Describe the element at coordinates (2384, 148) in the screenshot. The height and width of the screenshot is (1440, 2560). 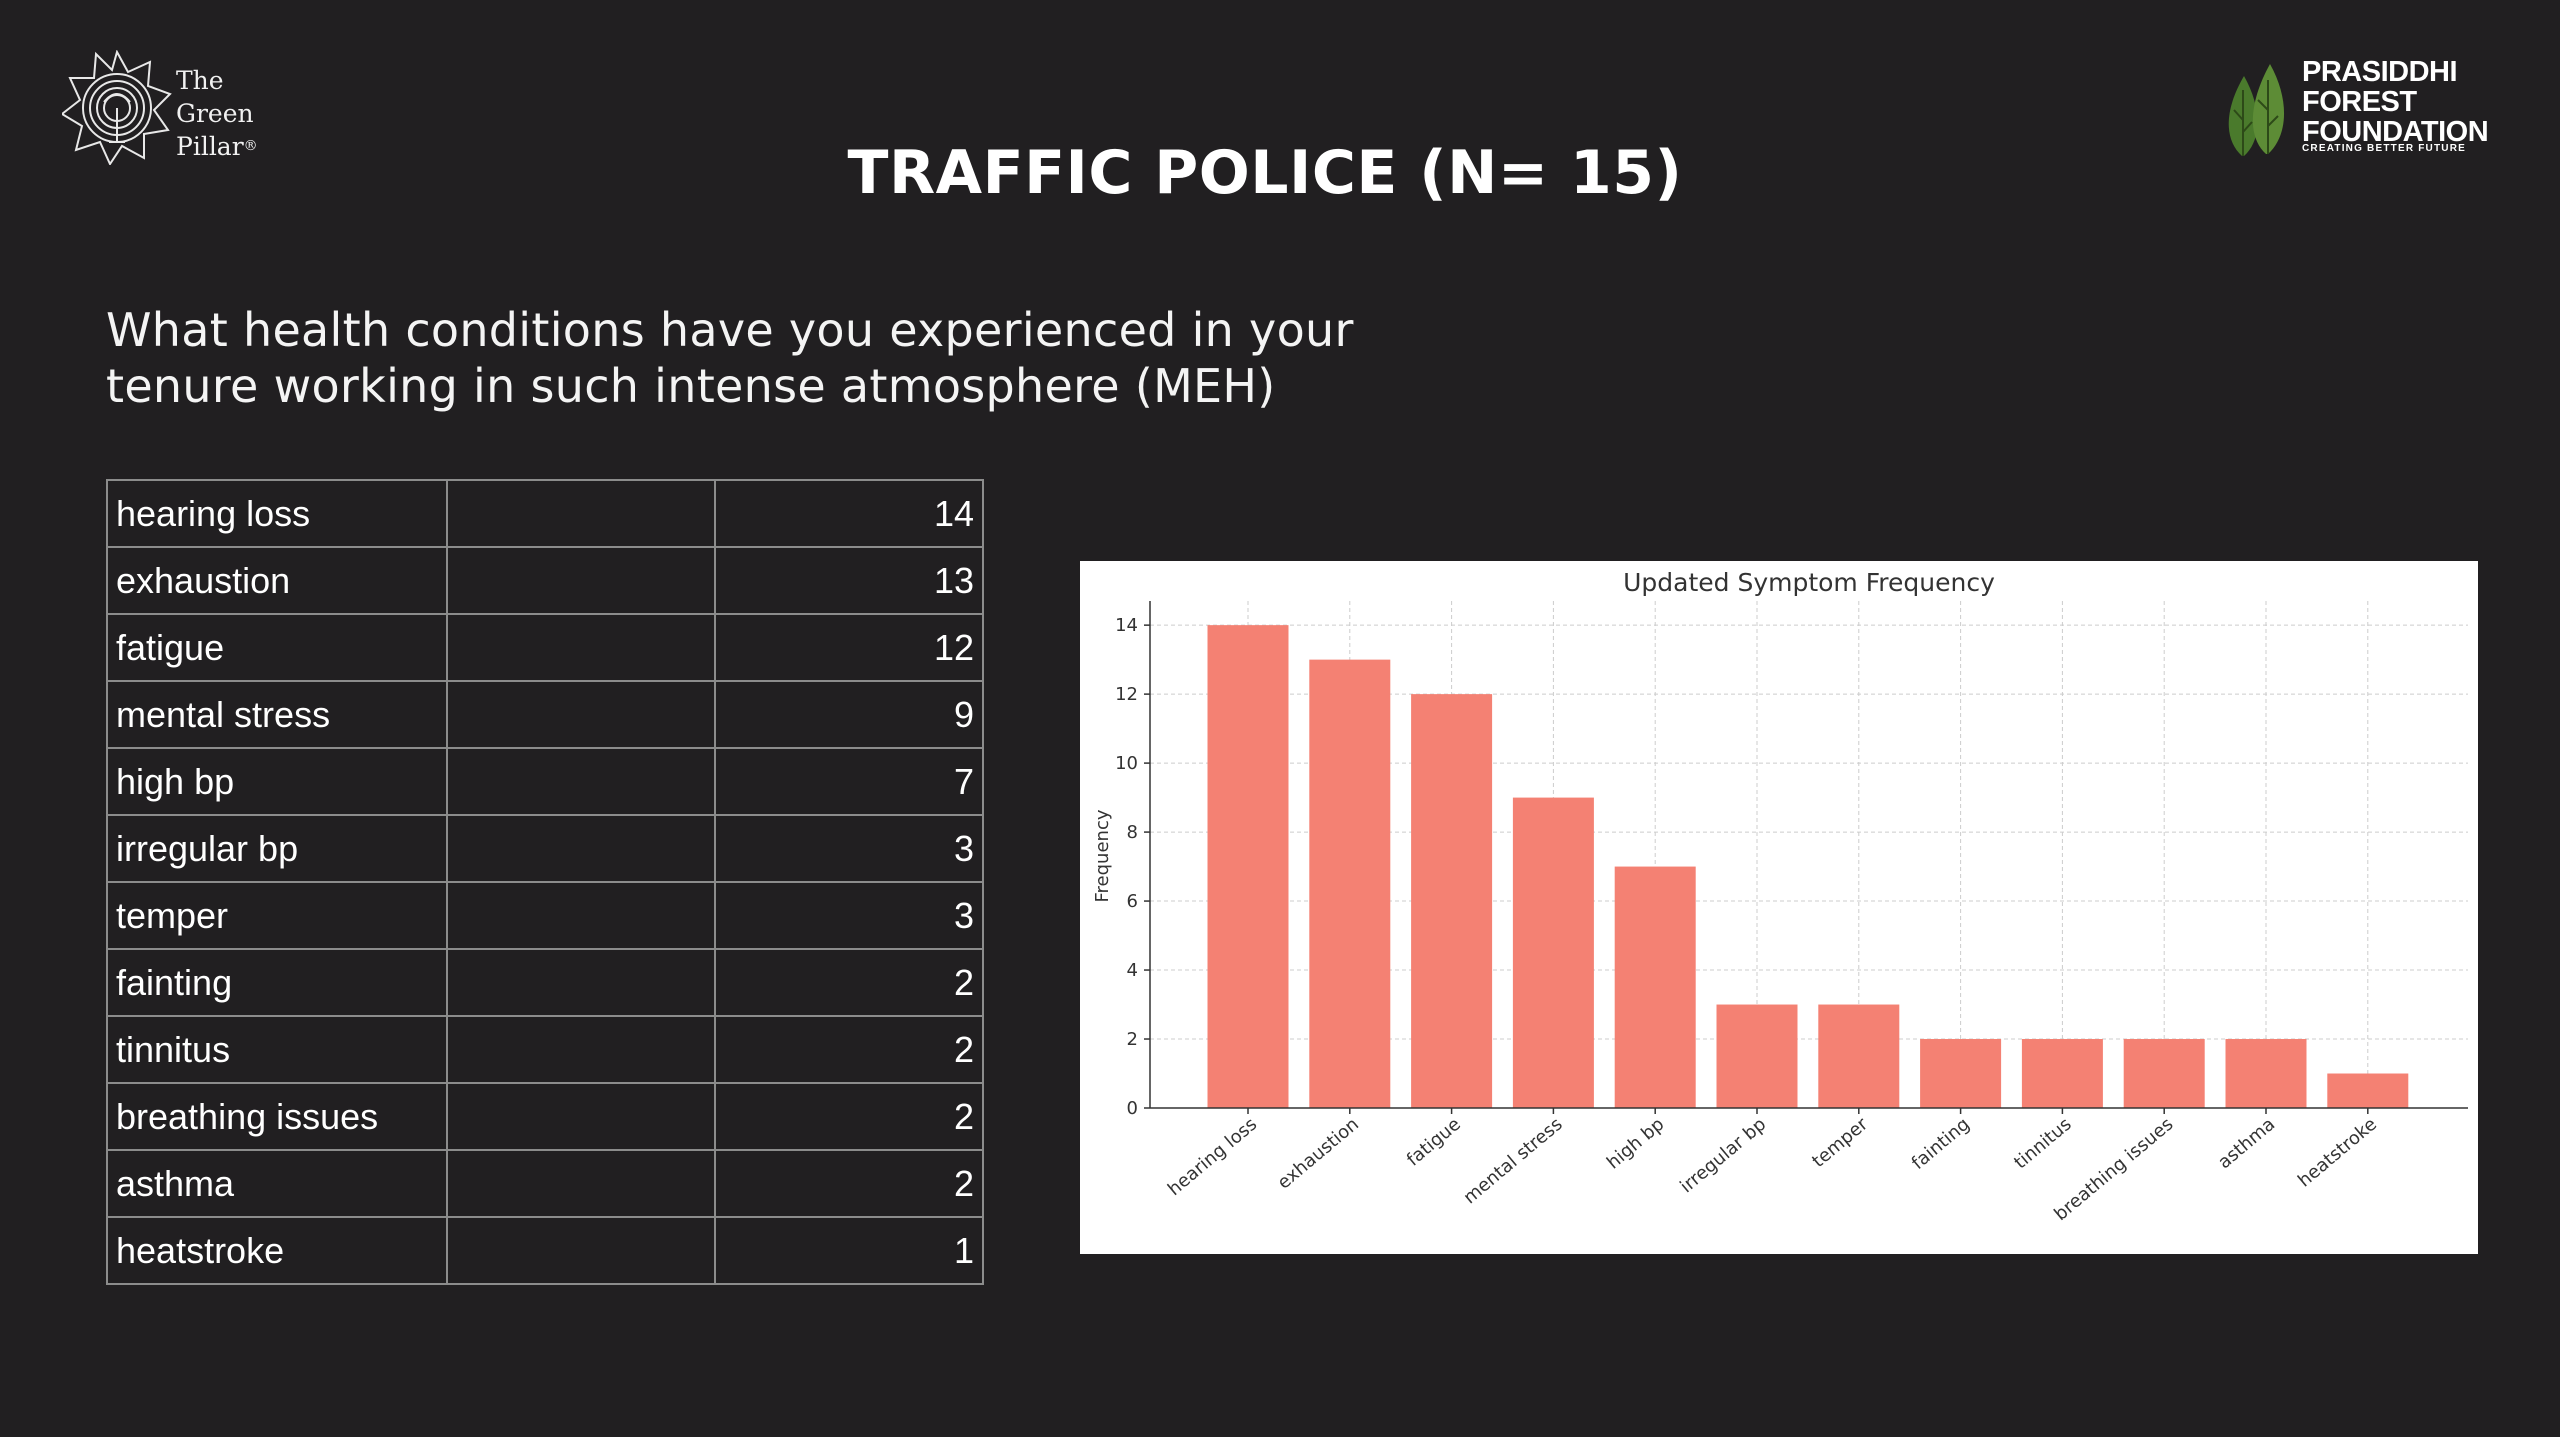
I see `prasiddhi-tagline: CREATING BETTER FUTURE` at that location.